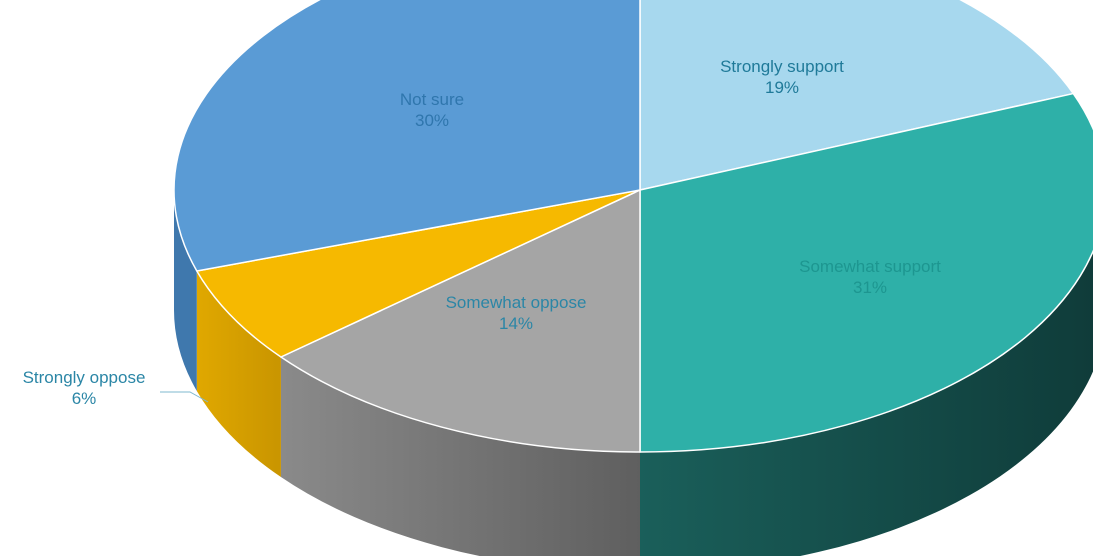  What do you see at coordinates (516, 302) in the screenshot?
I see `slice-label: Somewhat oppose` at bounding box center [516, 302].